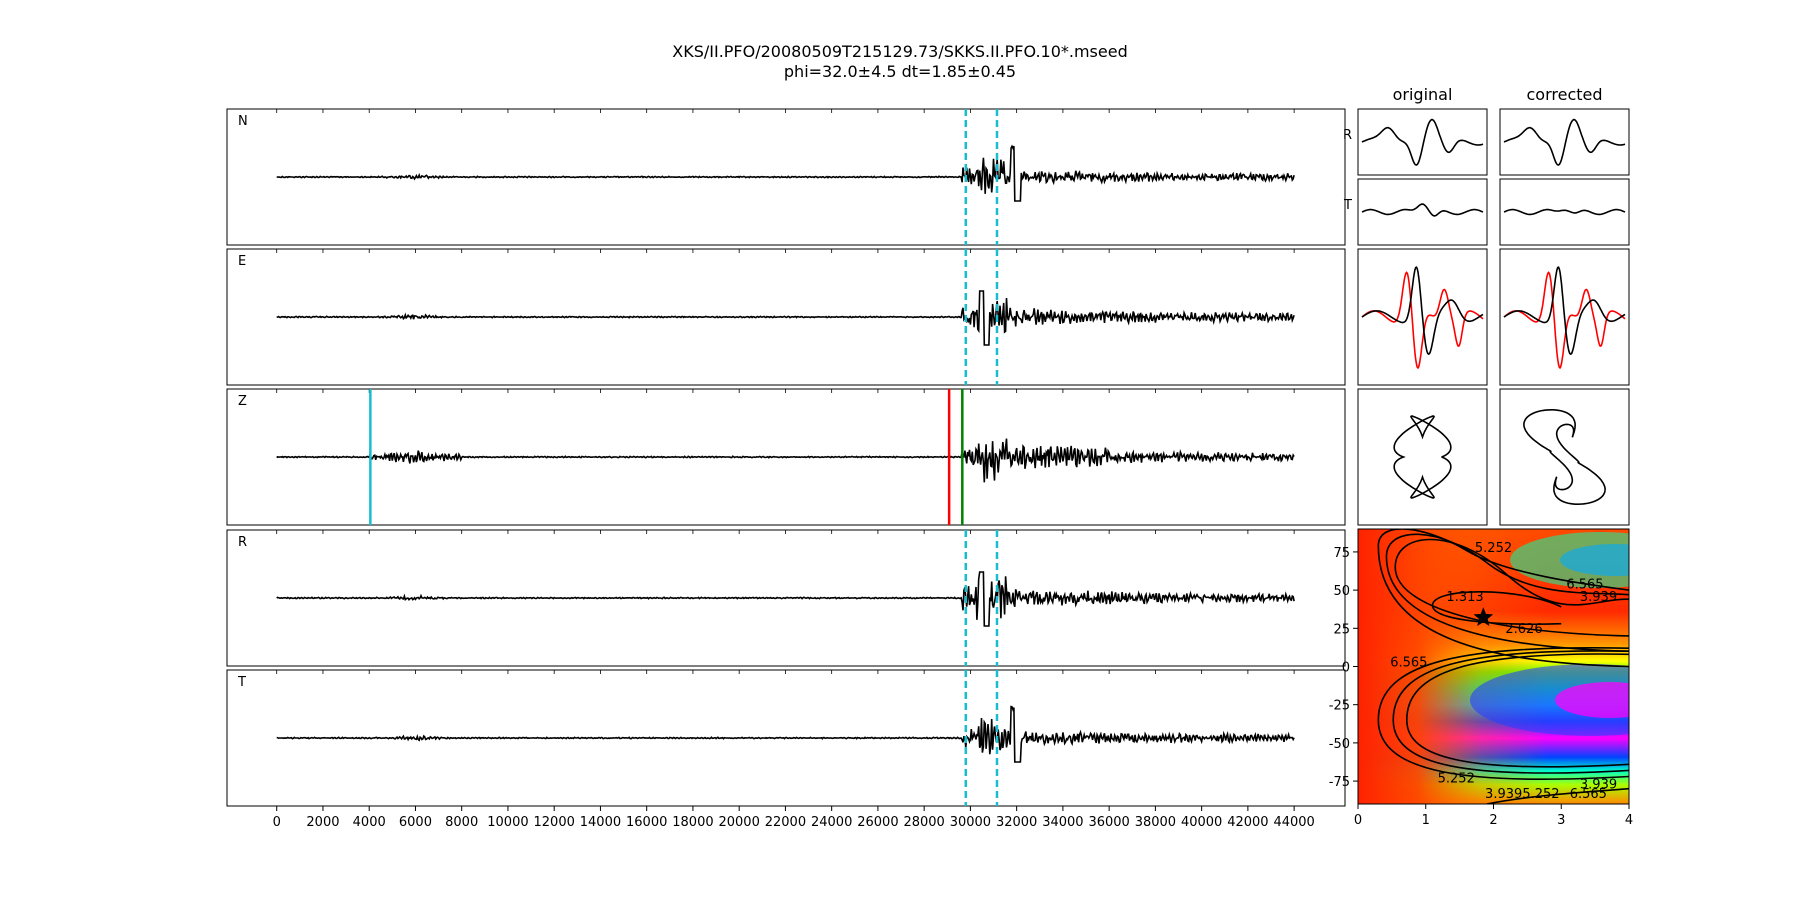 The height and width of the screenshot is (900, 1800). I want to click on x-tick-label: 38000, so click(1155, 822).